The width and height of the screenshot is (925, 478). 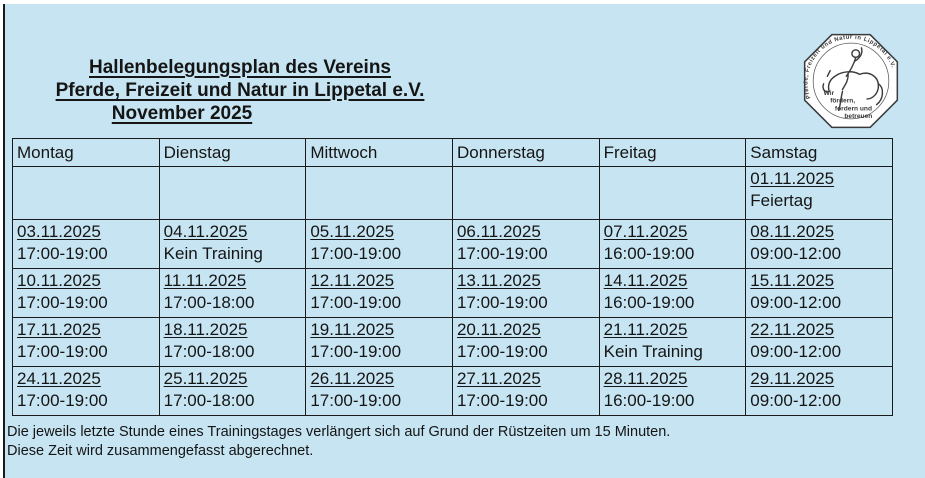 I want to click on cell-date: 13.11.2025, so click(x=498, y=280).